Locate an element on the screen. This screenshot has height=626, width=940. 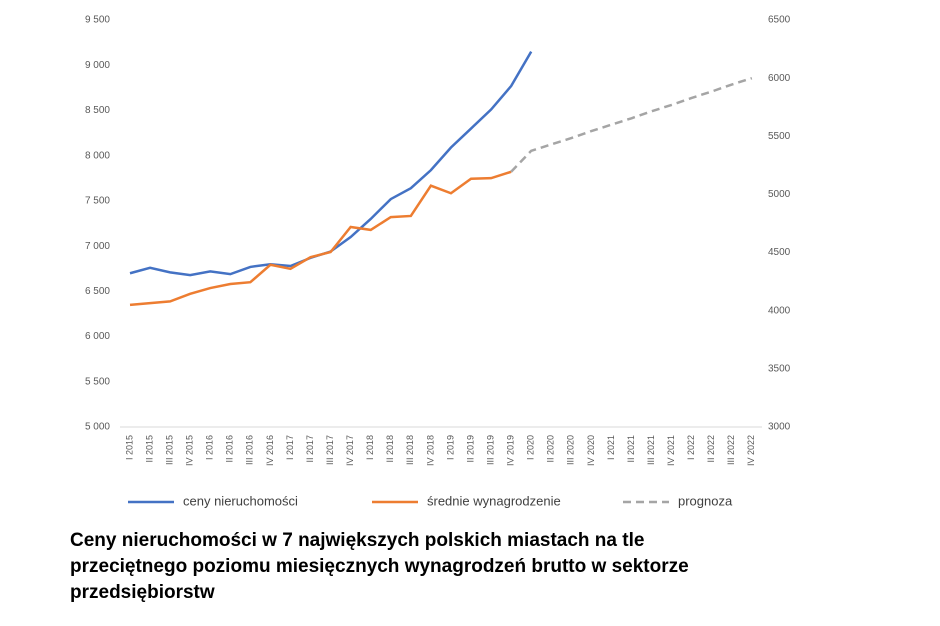
y-tick-label: 5 000 is located at coordinates (97, 427).